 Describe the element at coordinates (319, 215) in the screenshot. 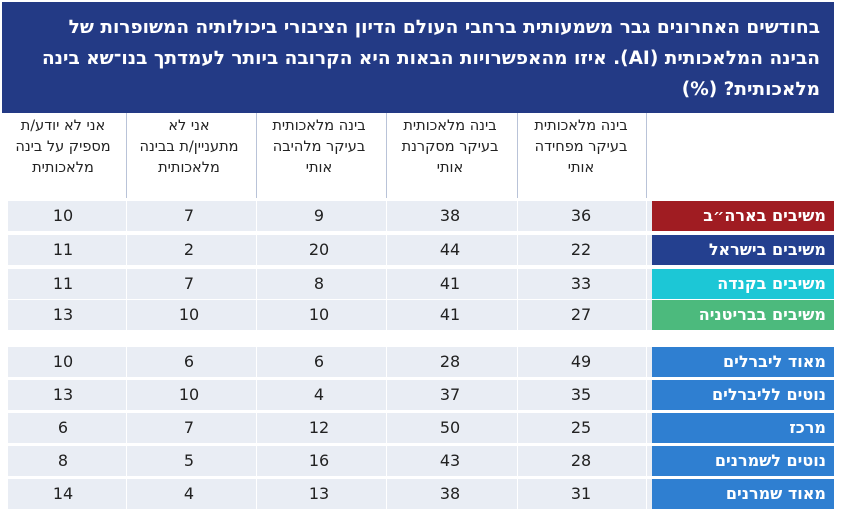

I see `table-cell: 9` at that location.